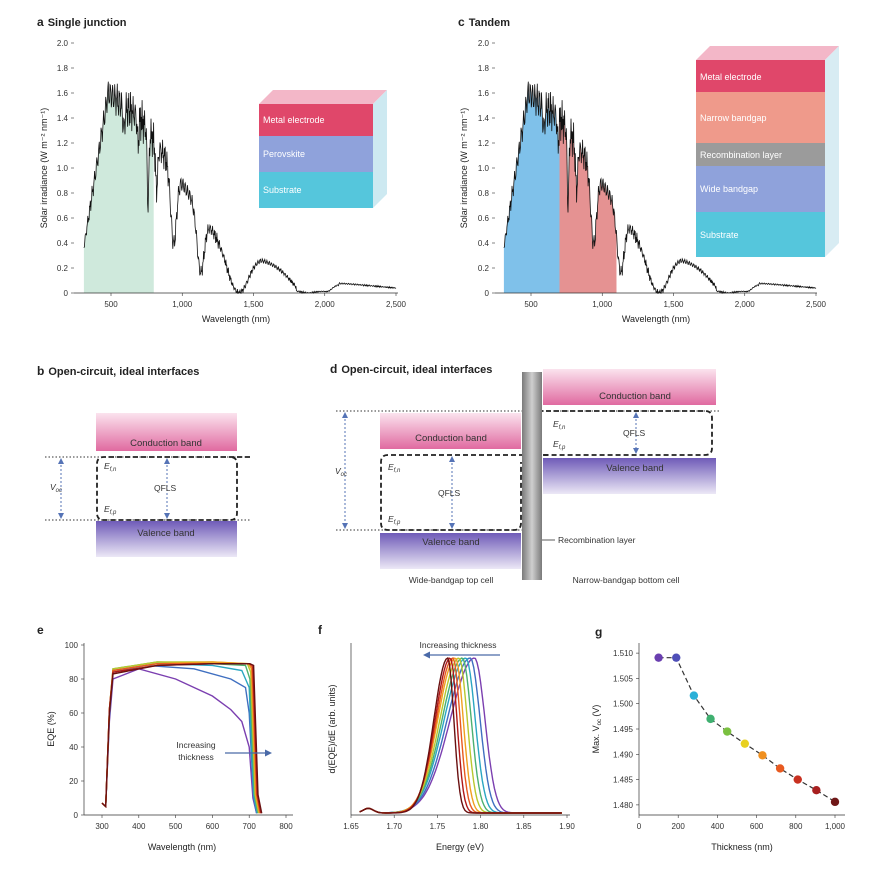  Describe the element at coordinates (742, 847) in the screenshot. I see `x-axis-label: Thickness (nm)` at that location.